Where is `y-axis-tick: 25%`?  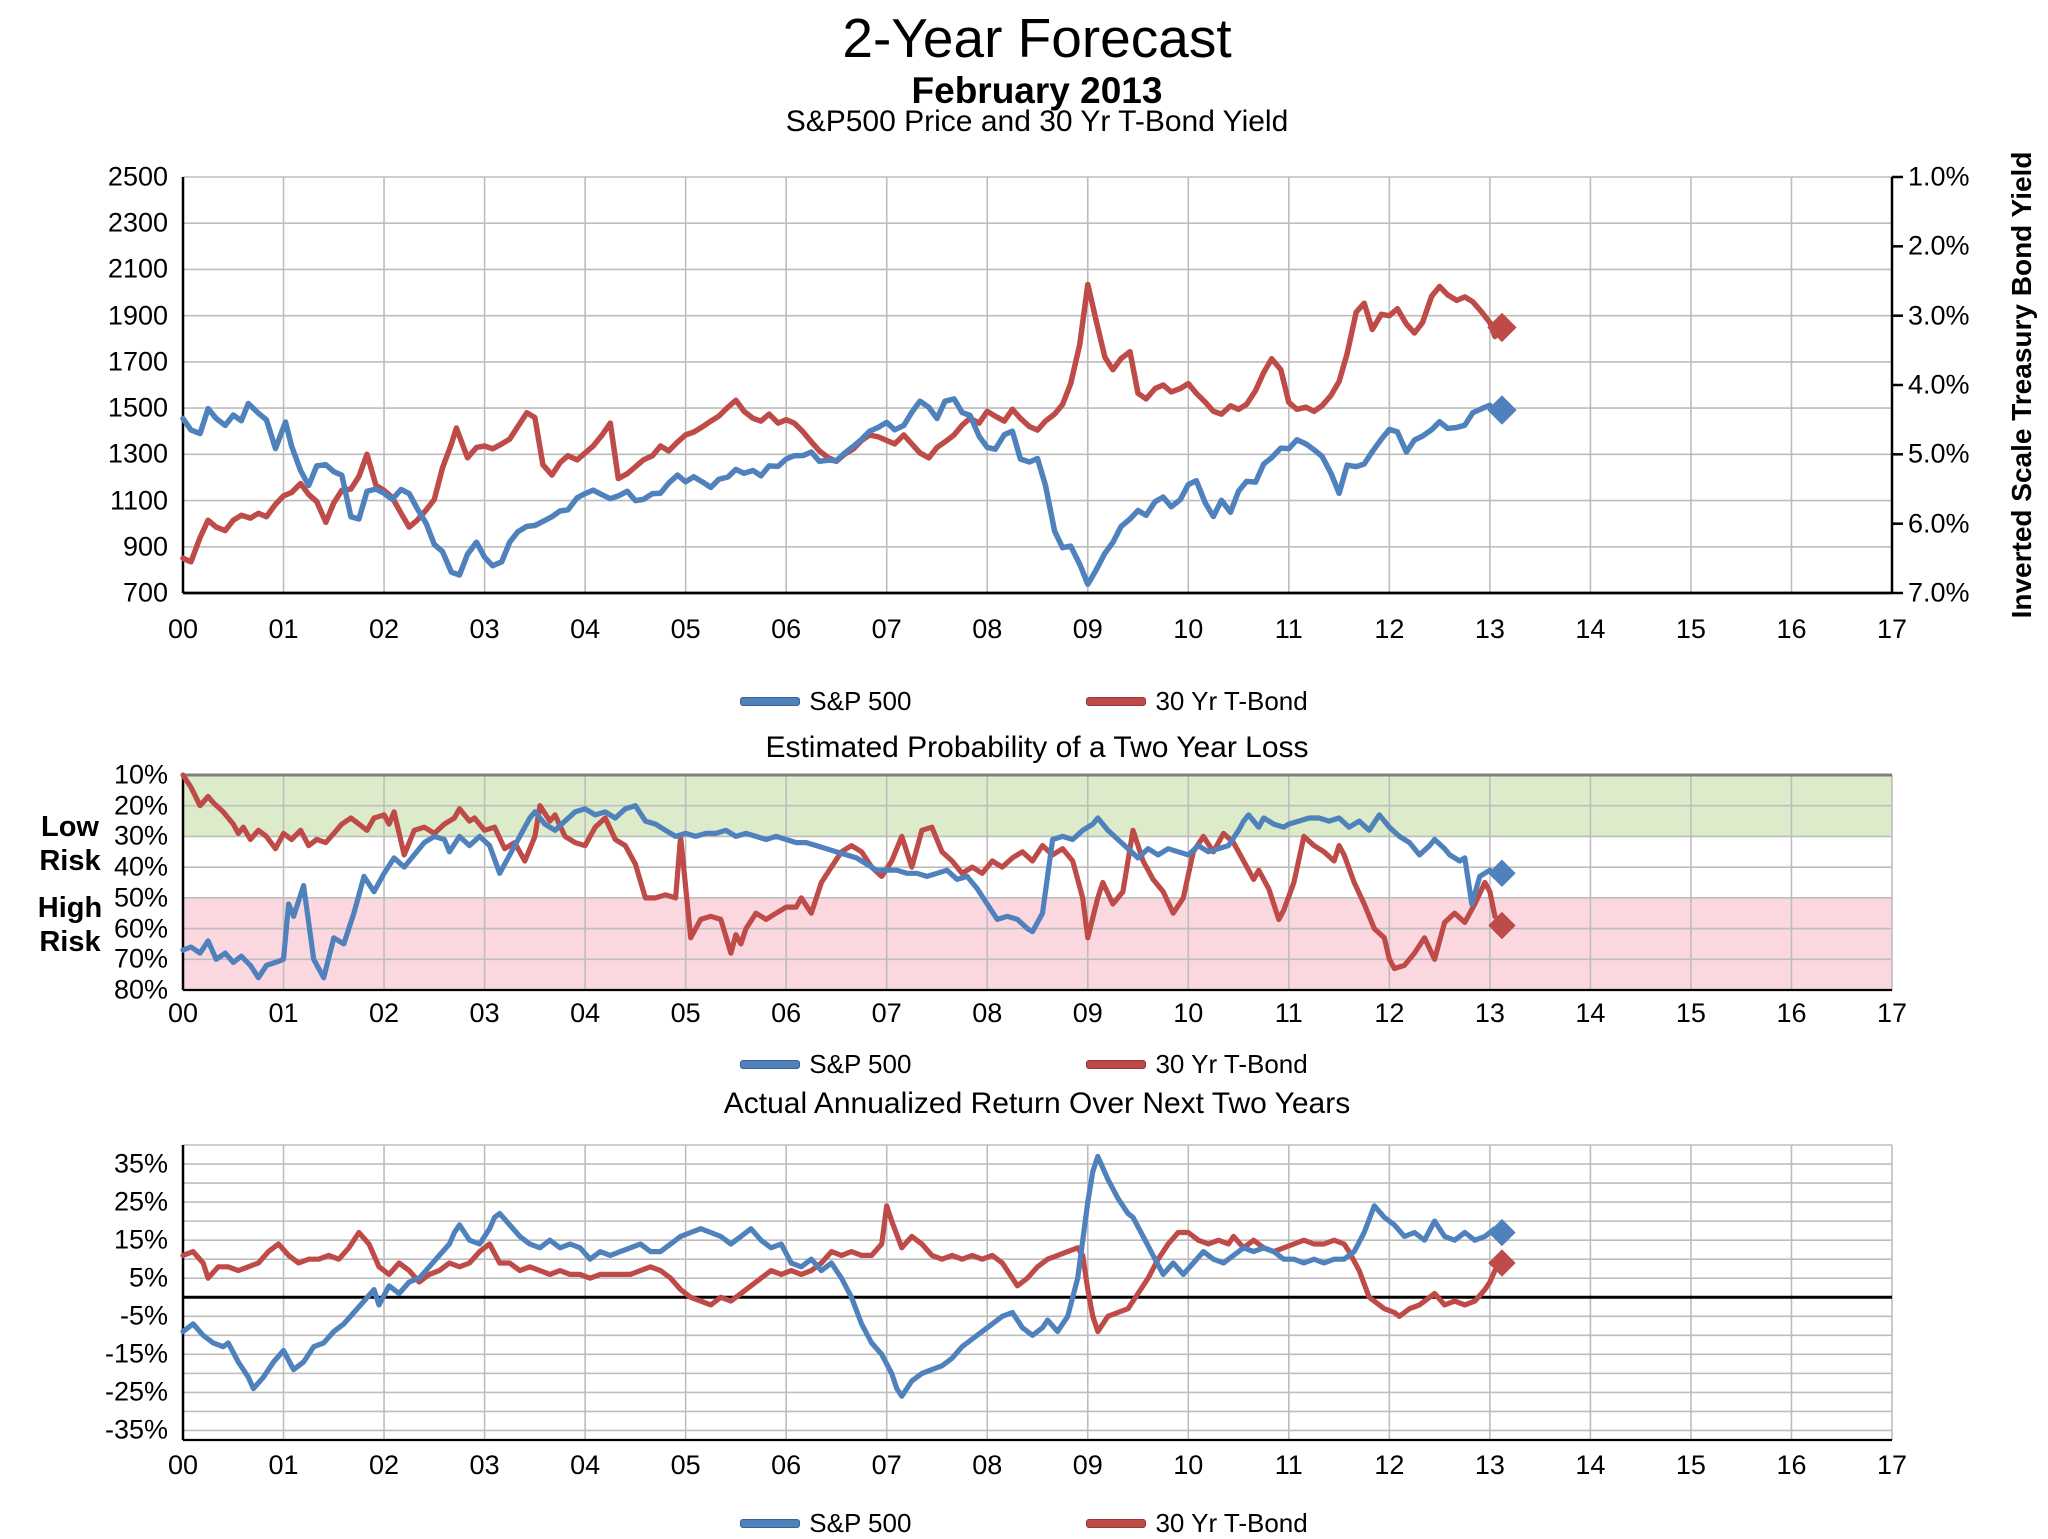 y-axis-tick: 25% is located at coordinates (140, 1201).